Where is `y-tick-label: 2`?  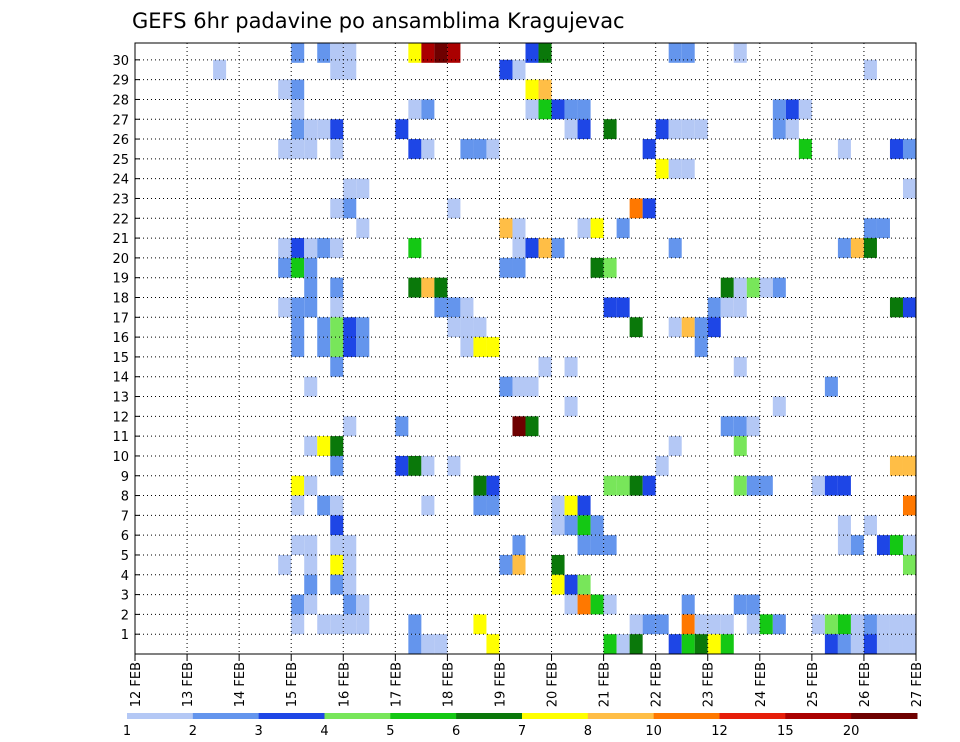
y-tick-label: 2 is located at coordinates (125, 615).